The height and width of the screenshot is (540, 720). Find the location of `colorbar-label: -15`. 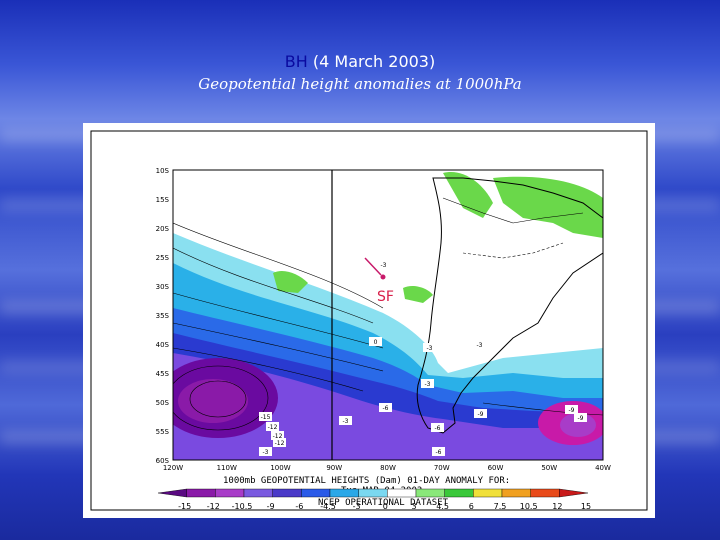

colorbar-label: -15 is located at coordinates (184, 506).